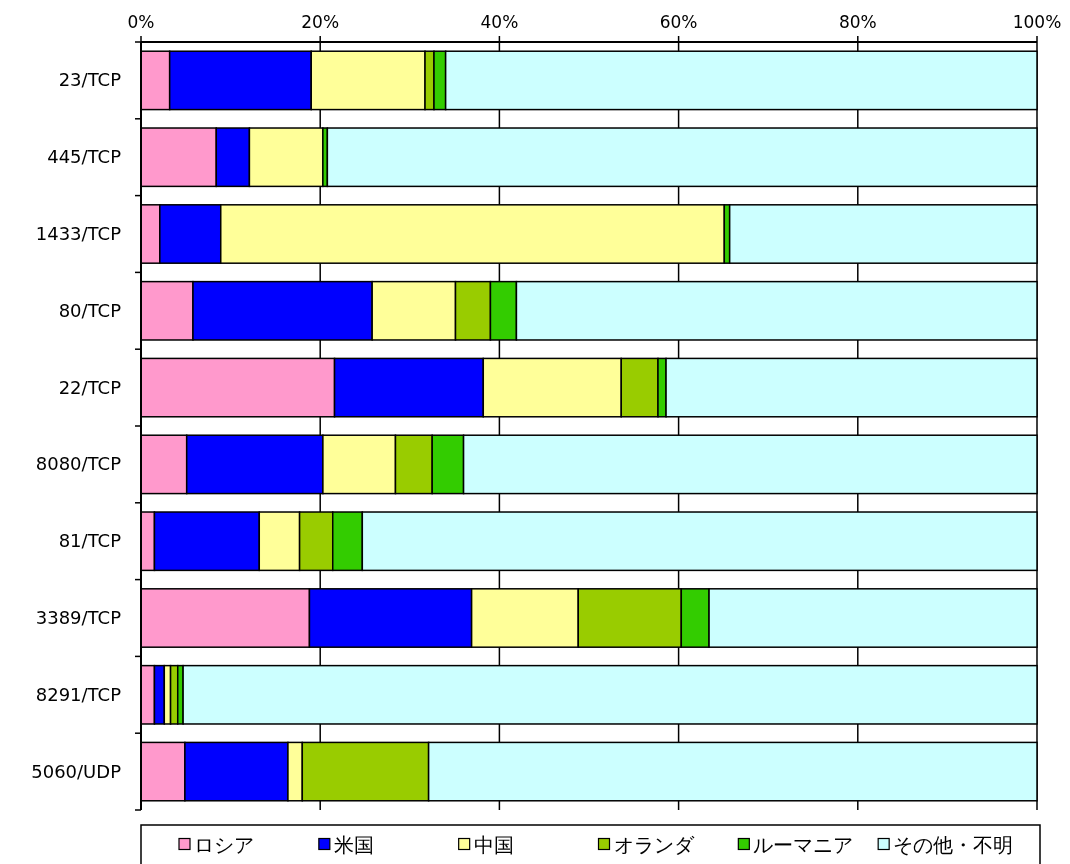 This screenshot has width=1070, height=864. Describe the element at coordinates (78, 617) in the screenshot. I see `y-tick-label: 3389/TCP` at that location.